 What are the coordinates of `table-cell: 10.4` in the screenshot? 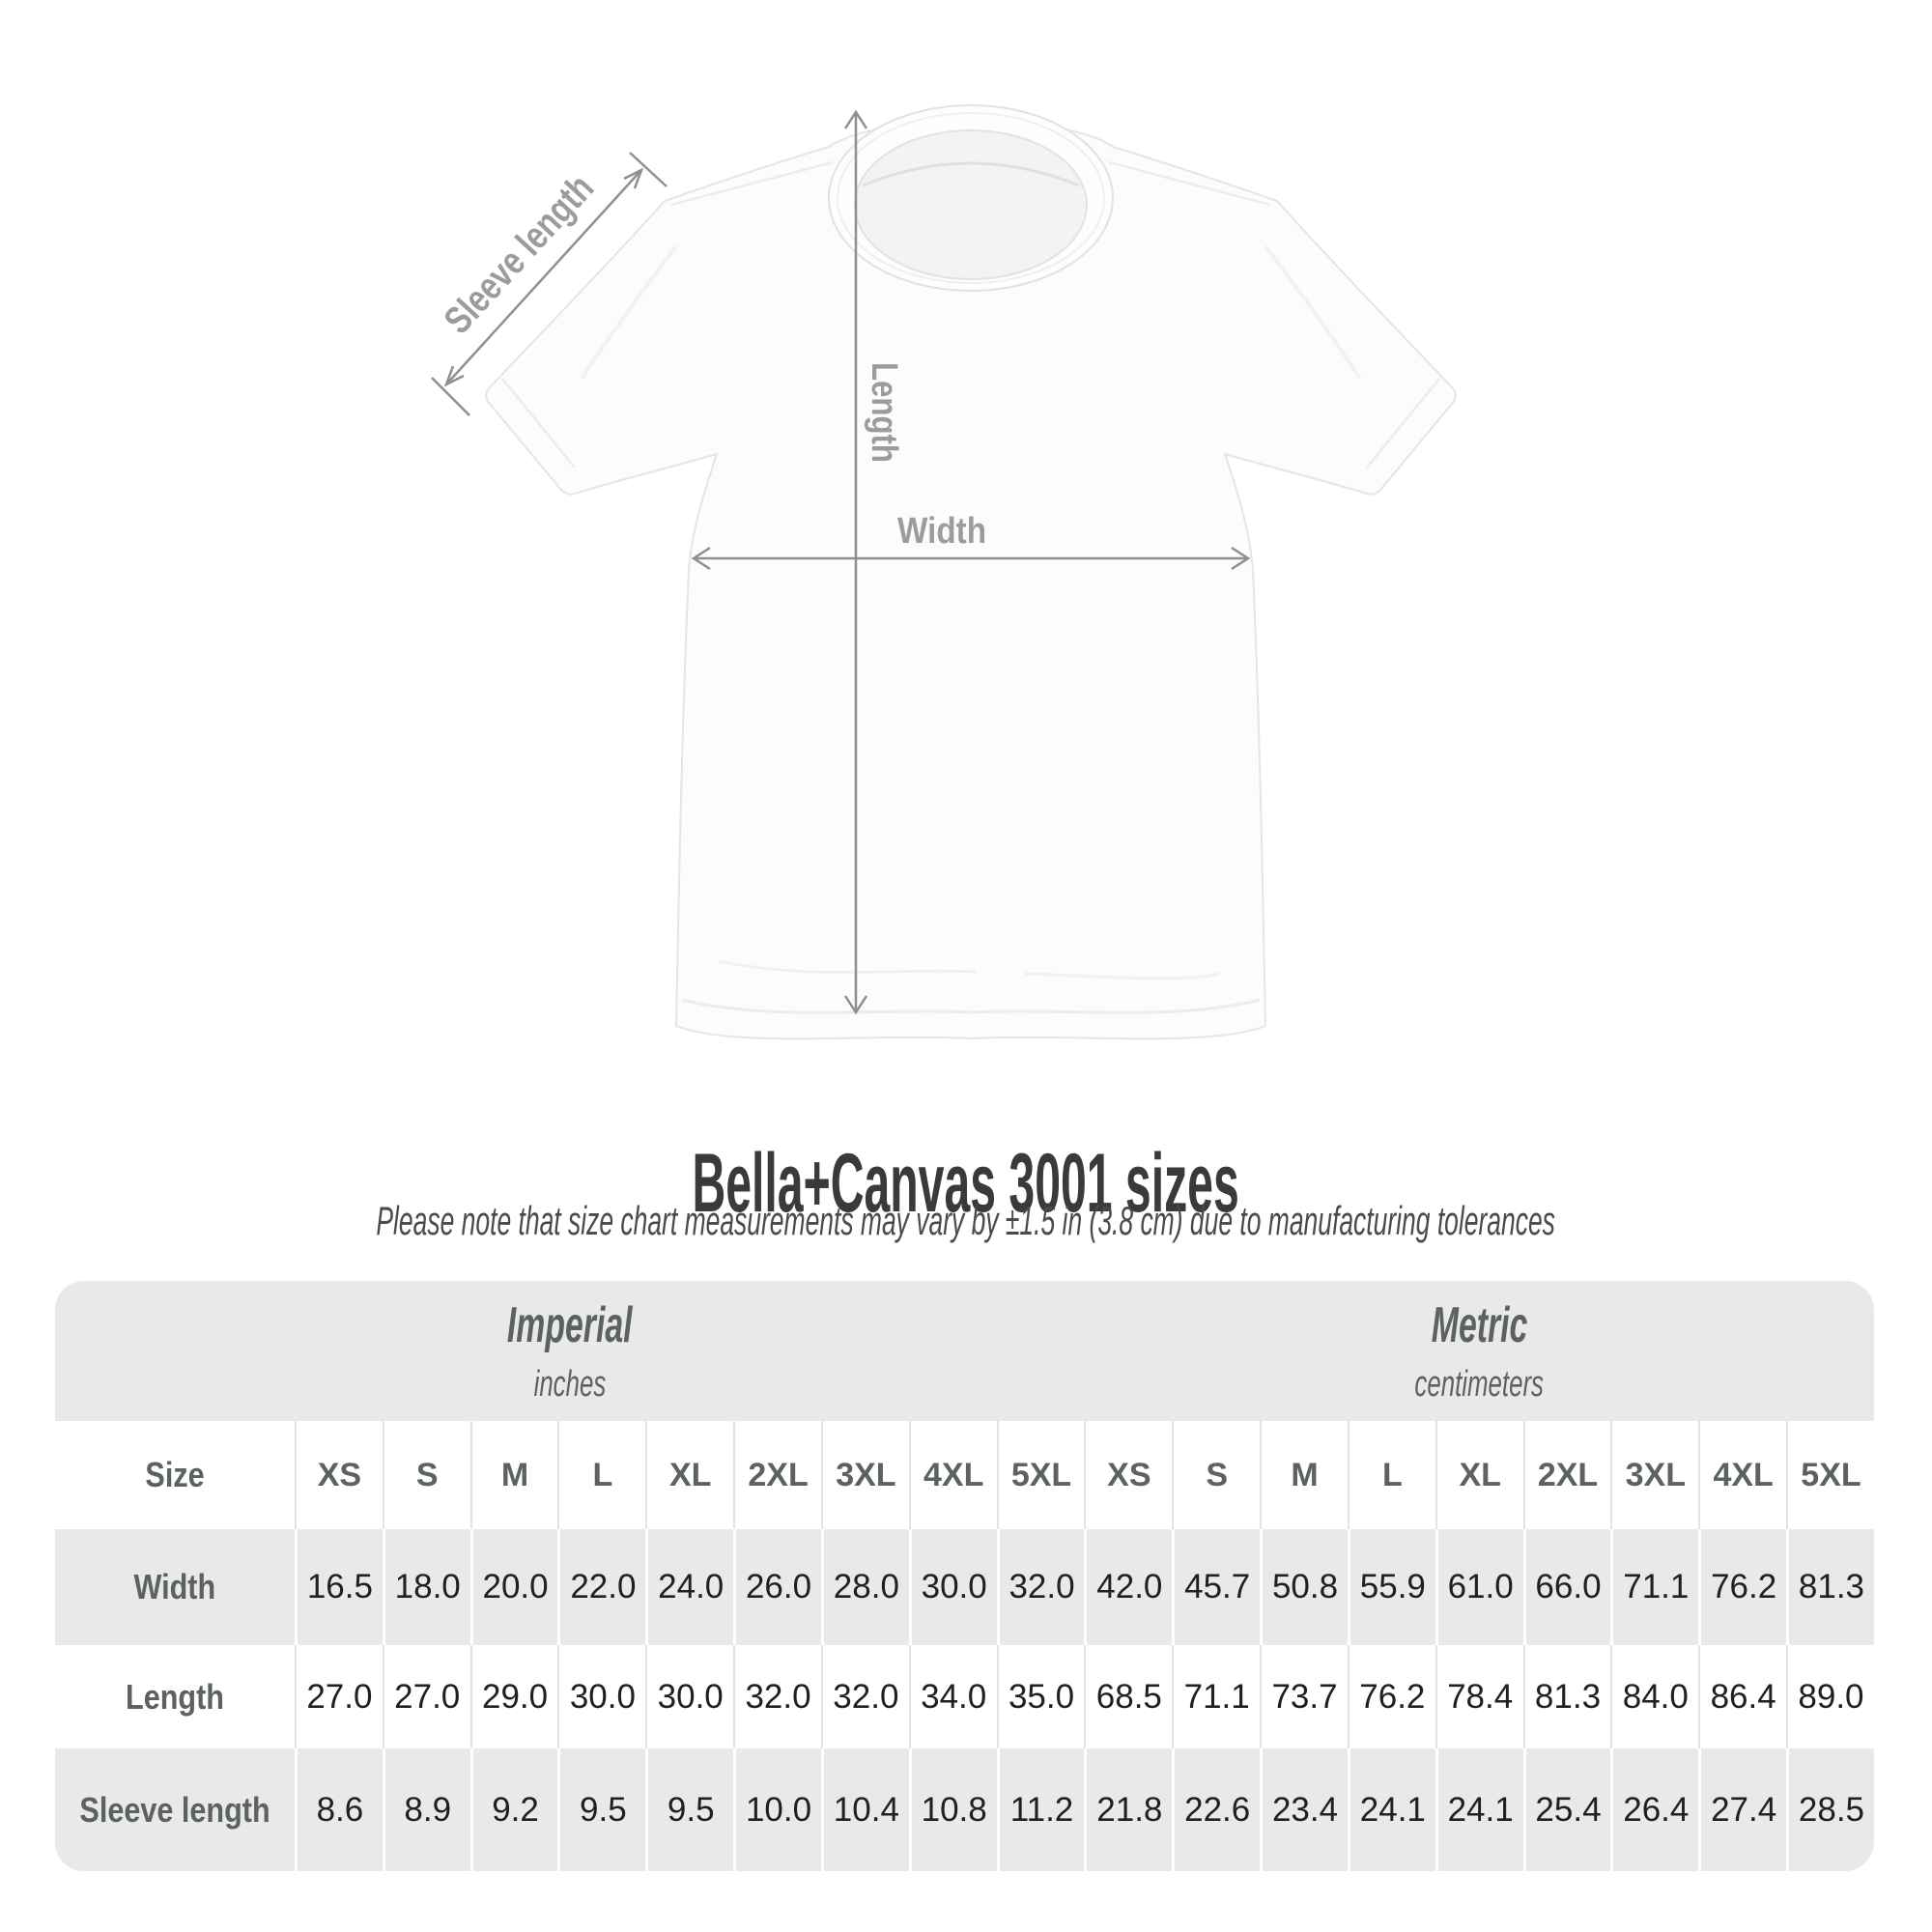 It's located at (864, 1809).